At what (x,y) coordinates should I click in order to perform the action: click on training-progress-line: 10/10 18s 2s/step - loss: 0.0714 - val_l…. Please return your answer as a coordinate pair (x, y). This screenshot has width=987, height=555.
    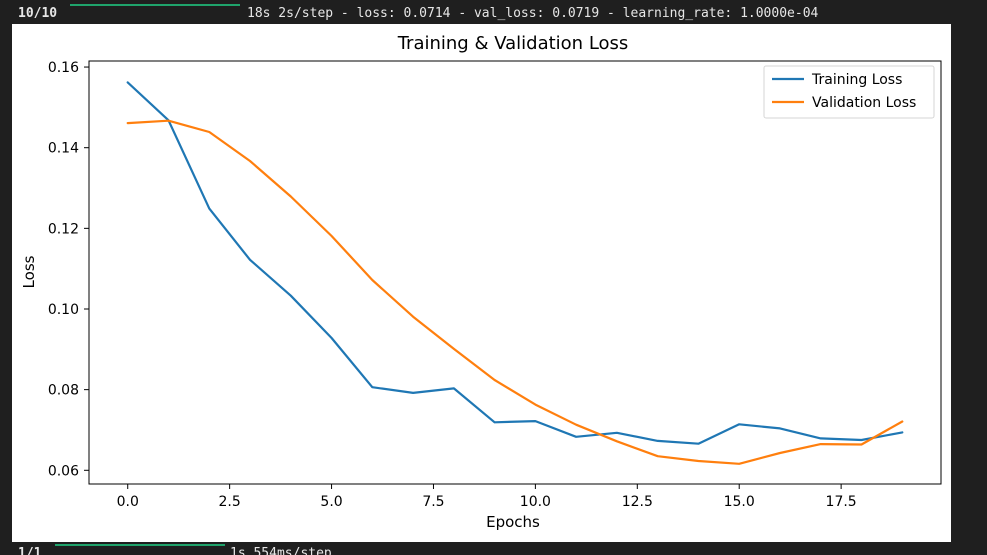
    Looking at the image, I should click on (493, 14).